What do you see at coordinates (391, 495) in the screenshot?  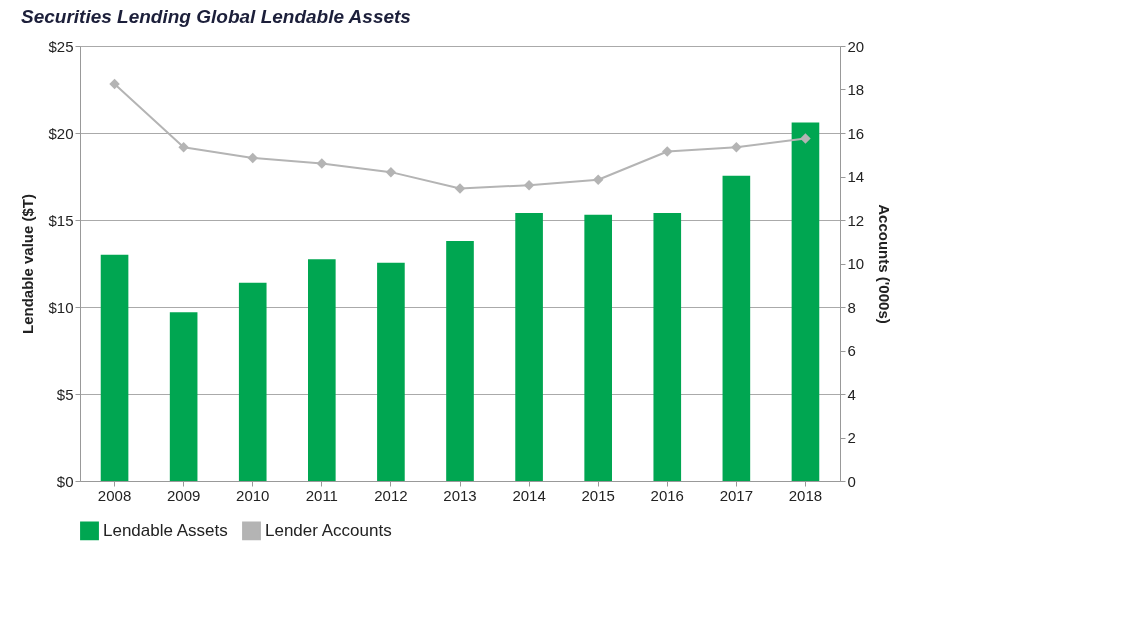 I see `x-tick-label: 2012` at bounding box center [391, 495].